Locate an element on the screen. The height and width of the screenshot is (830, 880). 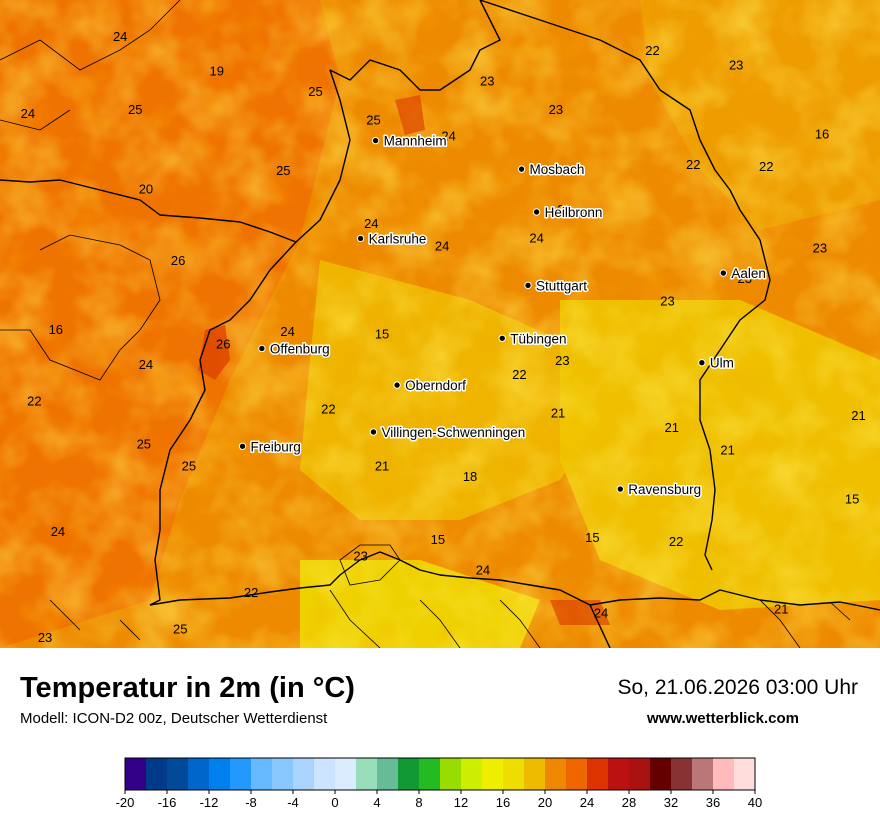
border-france-north is located at coordinates (80, 307).